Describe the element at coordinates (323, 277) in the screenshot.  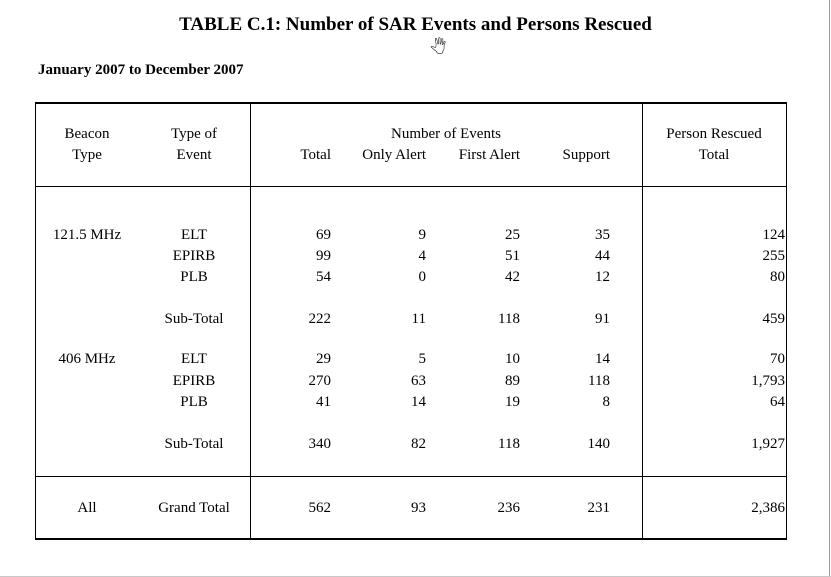
I see `total-cell: 54` at that location.